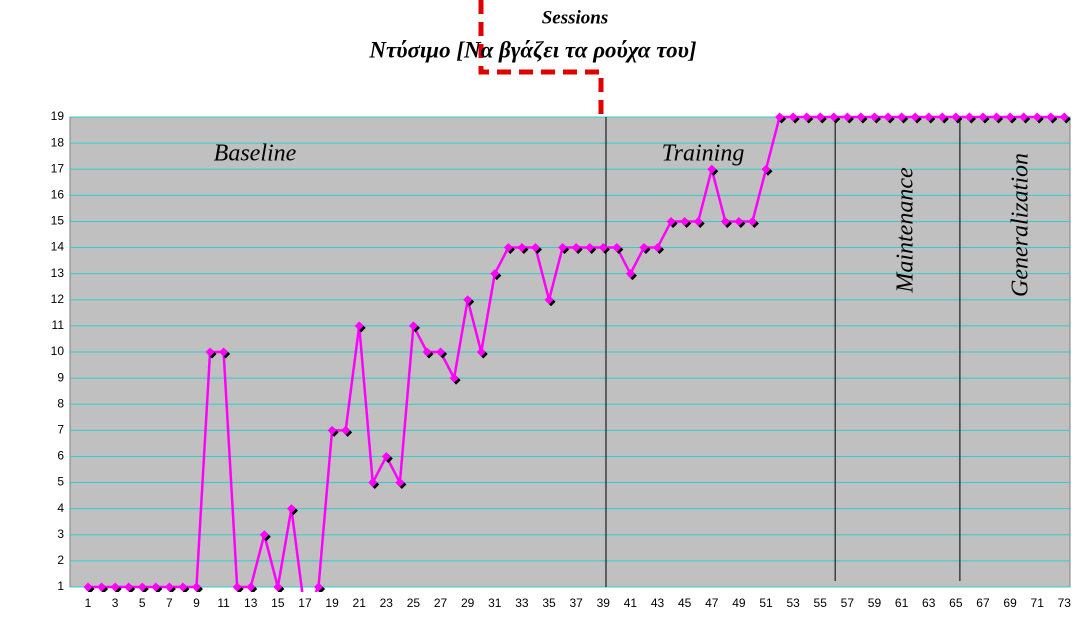 The height and width of the screenshot is (630, 1089). I want to click on x-tick-label: 63, so click(929, 603).